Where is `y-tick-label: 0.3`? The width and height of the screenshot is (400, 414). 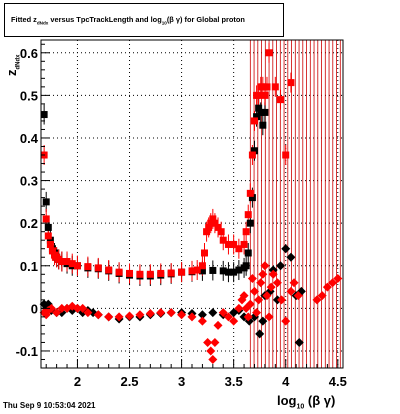 y-tick-label: 0.3 is located at coordinates (29, 181).